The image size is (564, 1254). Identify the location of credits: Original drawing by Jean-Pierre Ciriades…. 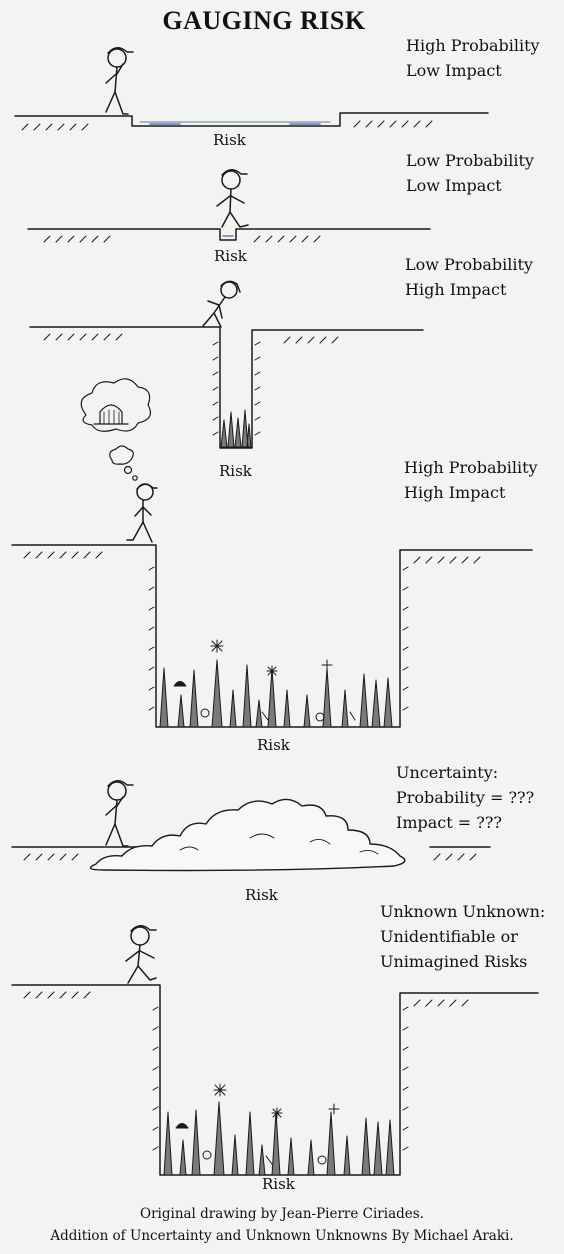
(282, 1225).